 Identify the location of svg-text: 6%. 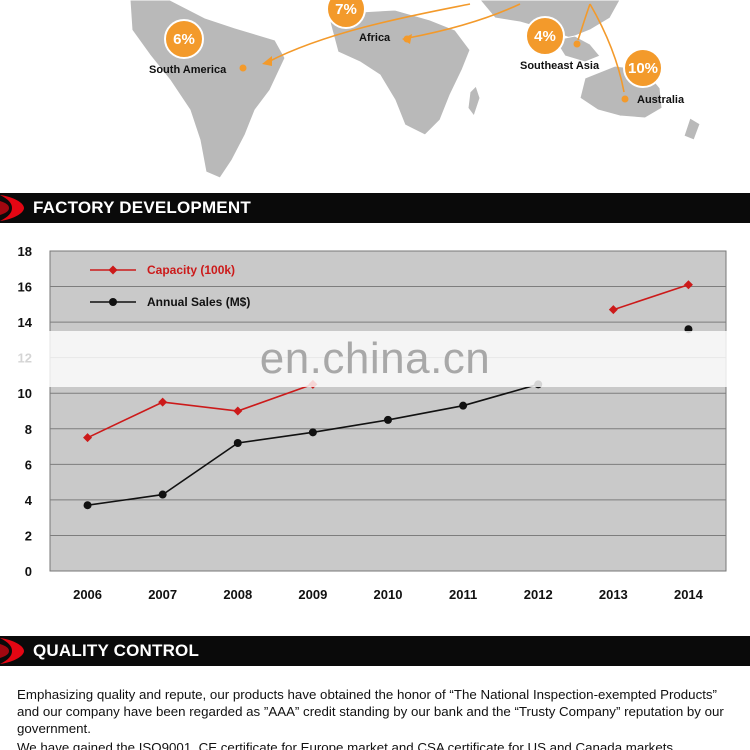
(184, 39).